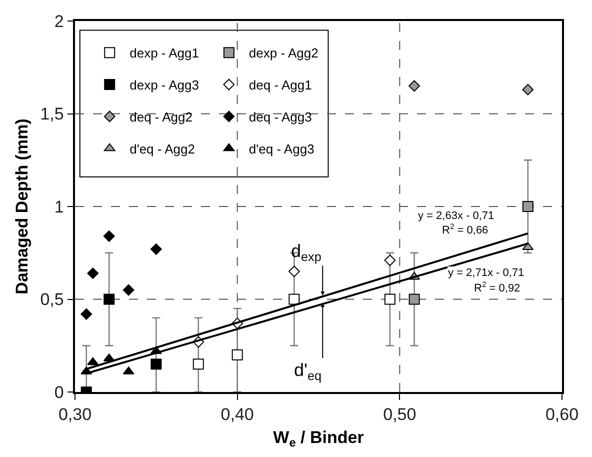 The width and height of the screenshot is (592, 457). I want to click on legend-label: dexp - Agg3, so click(164, 85).